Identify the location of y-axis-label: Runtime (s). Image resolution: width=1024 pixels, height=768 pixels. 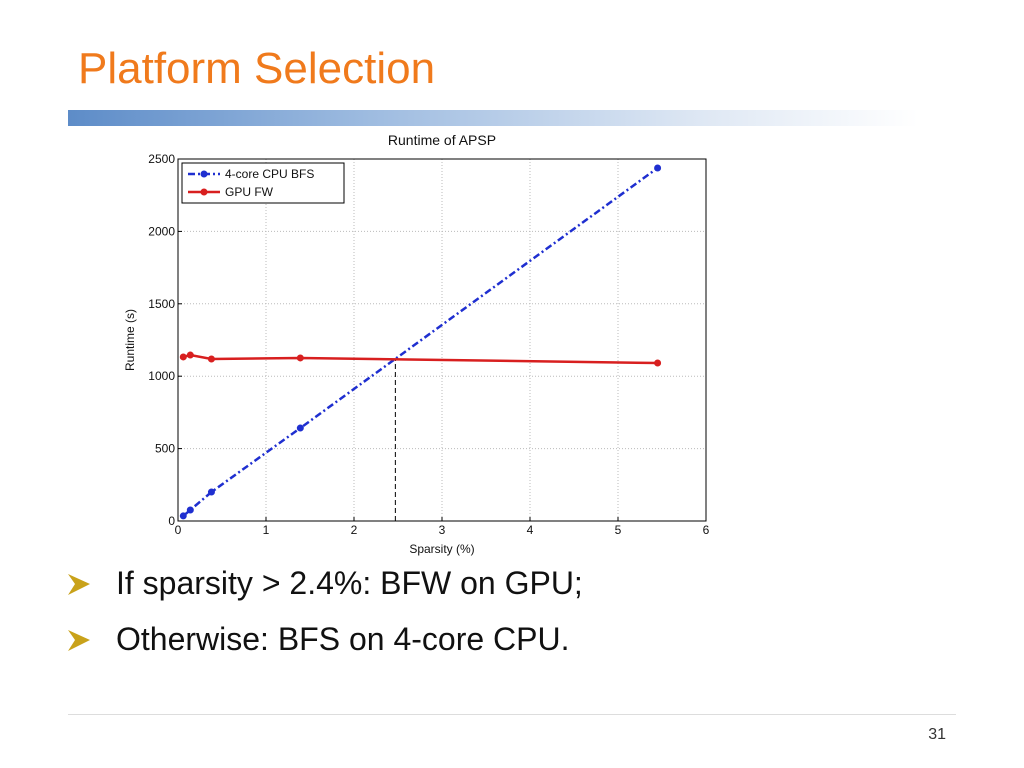
(130, 340).